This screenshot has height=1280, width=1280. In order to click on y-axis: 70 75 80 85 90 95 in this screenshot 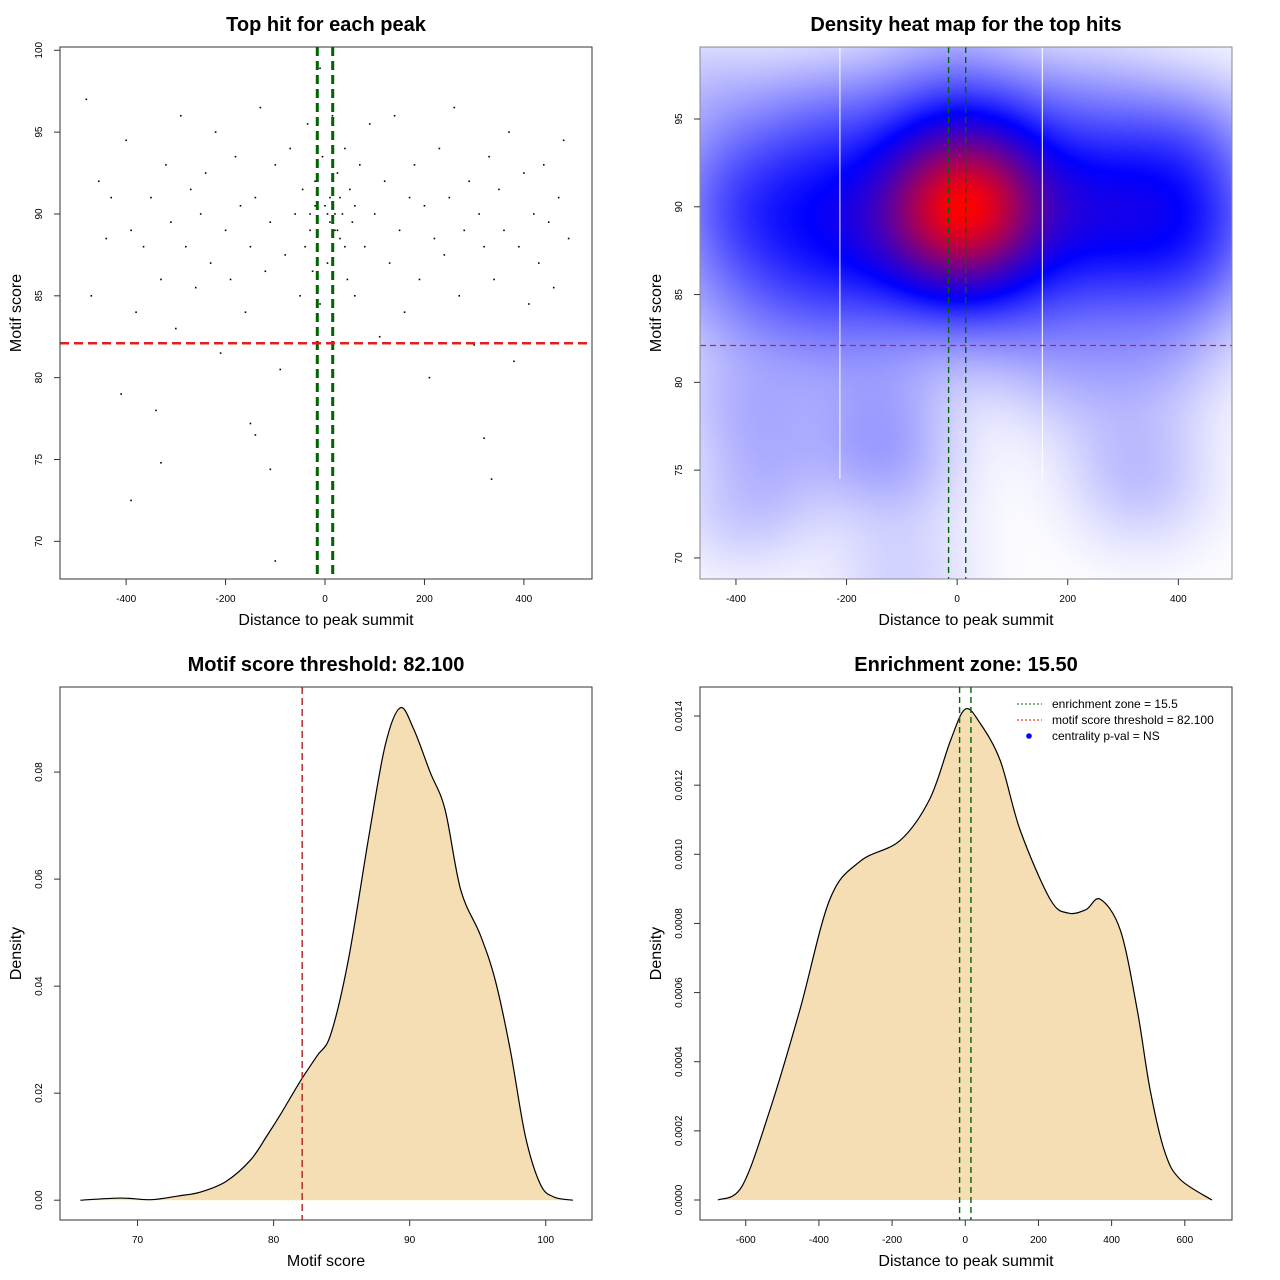, I will do `click(687, 338)`.